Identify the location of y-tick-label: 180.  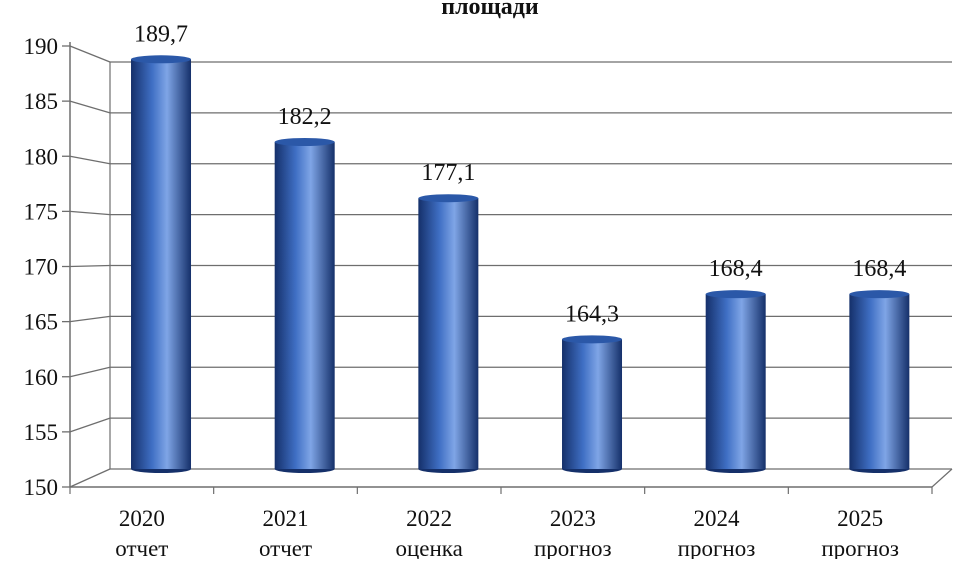
(41, 156).